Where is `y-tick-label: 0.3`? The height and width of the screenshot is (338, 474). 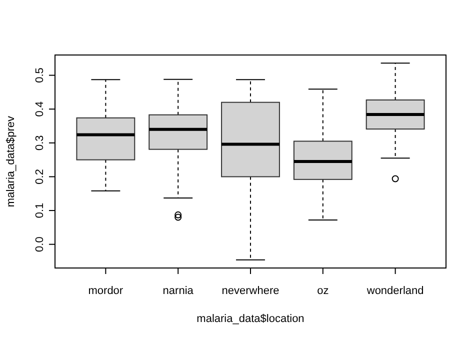 y-tick-label: 0.3 is located at coordinates (40, 143).